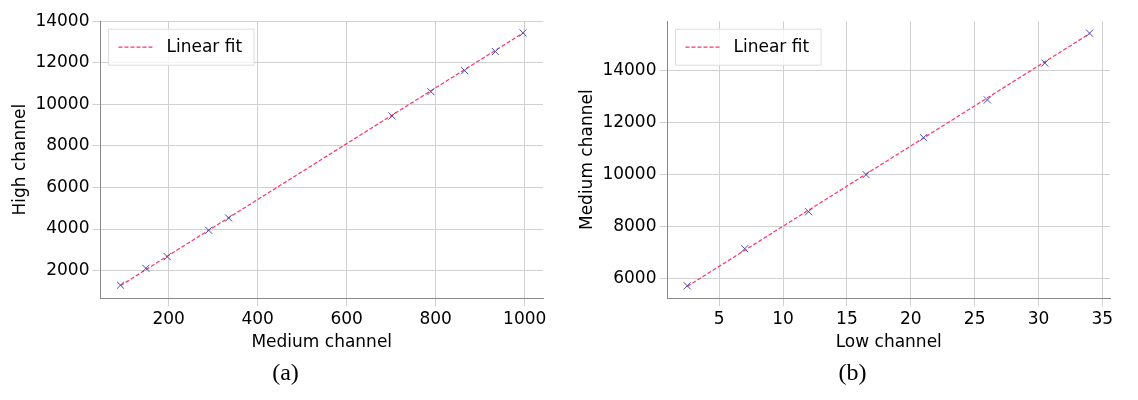 This screenshot has height=400, width=1138. I want to click on y-axis-title: High channel, so click(18, 159).